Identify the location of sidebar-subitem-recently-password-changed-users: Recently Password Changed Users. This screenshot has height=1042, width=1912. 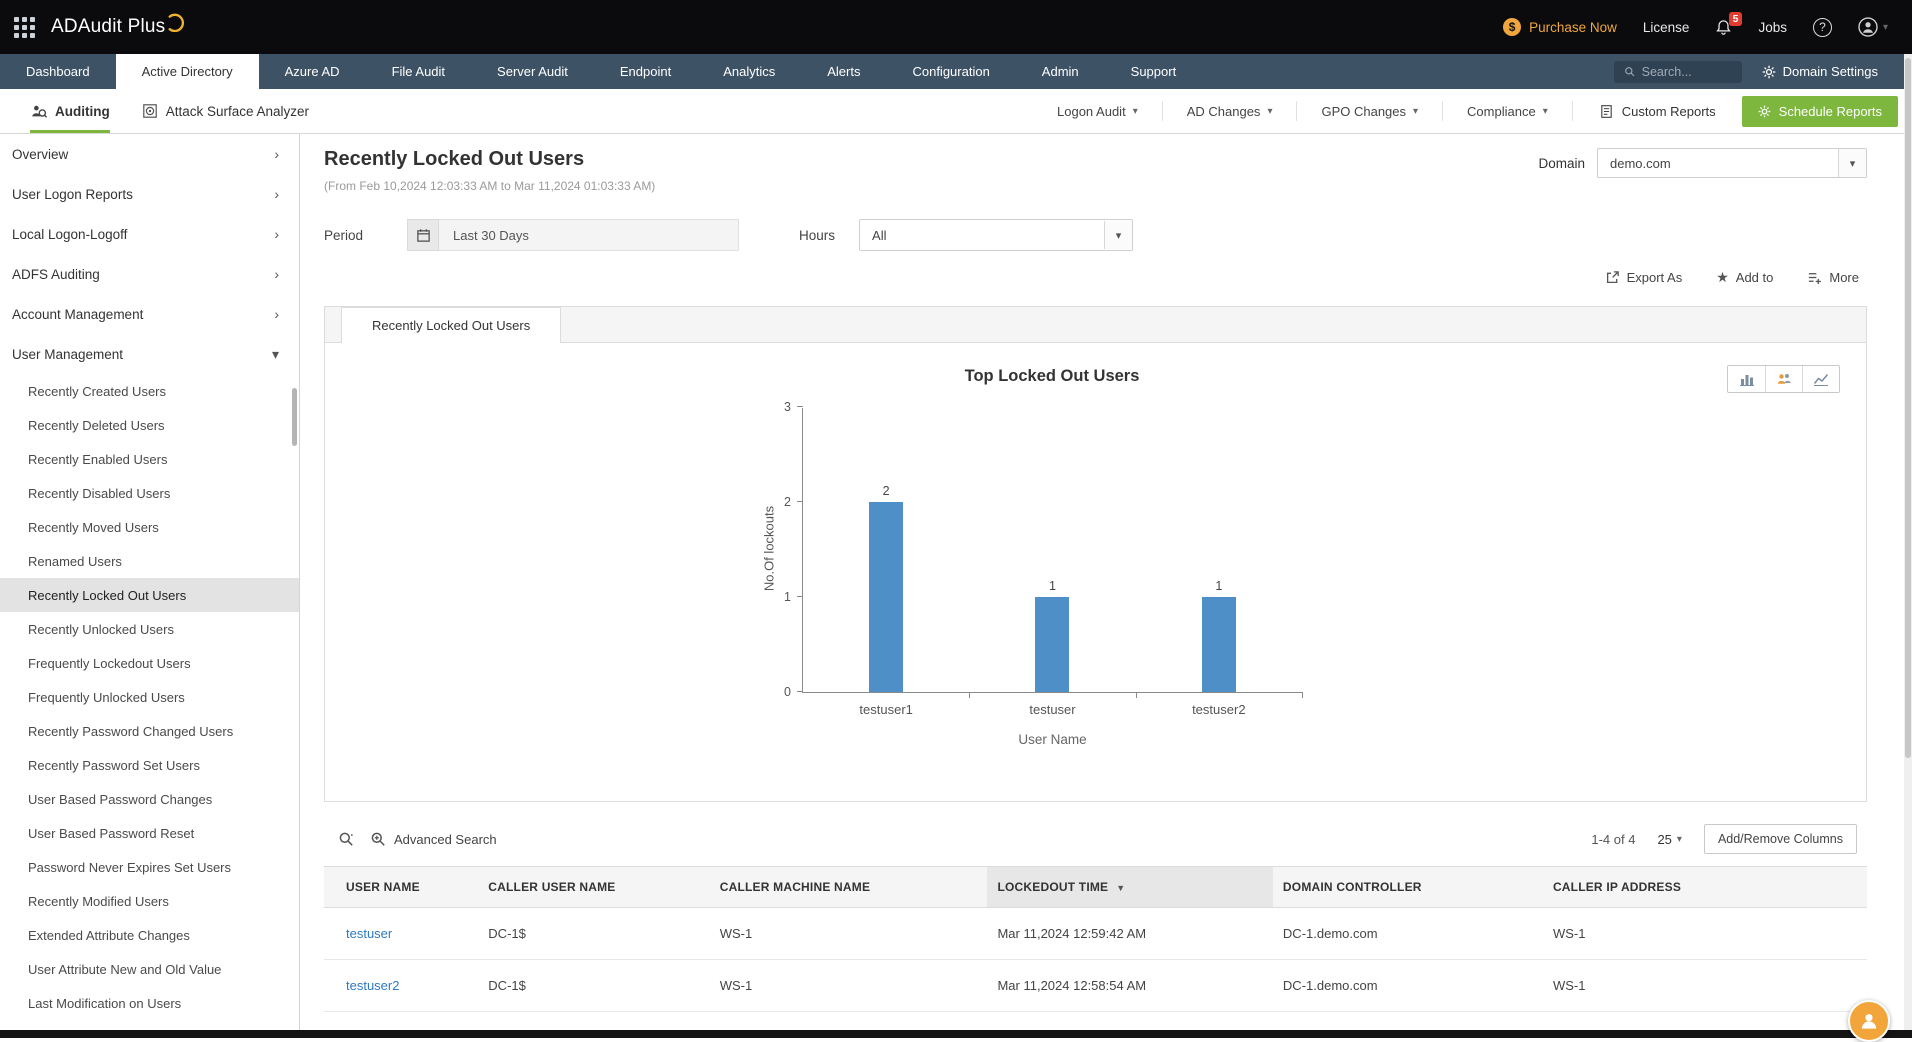
(131, 731).